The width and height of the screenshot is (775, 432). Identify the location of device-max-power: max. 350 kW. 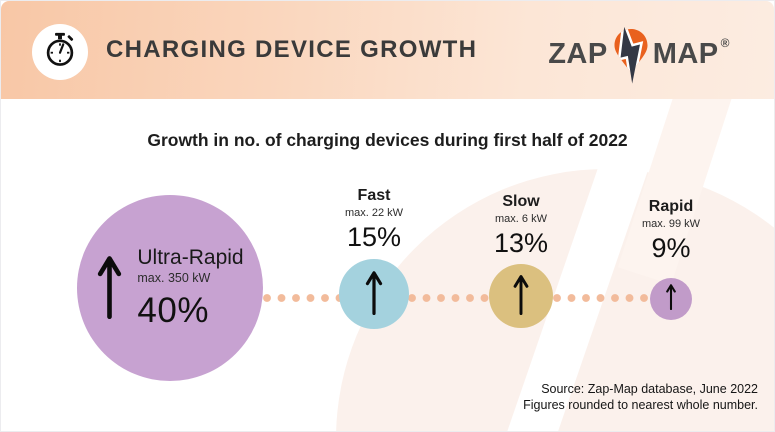
(174, 277).